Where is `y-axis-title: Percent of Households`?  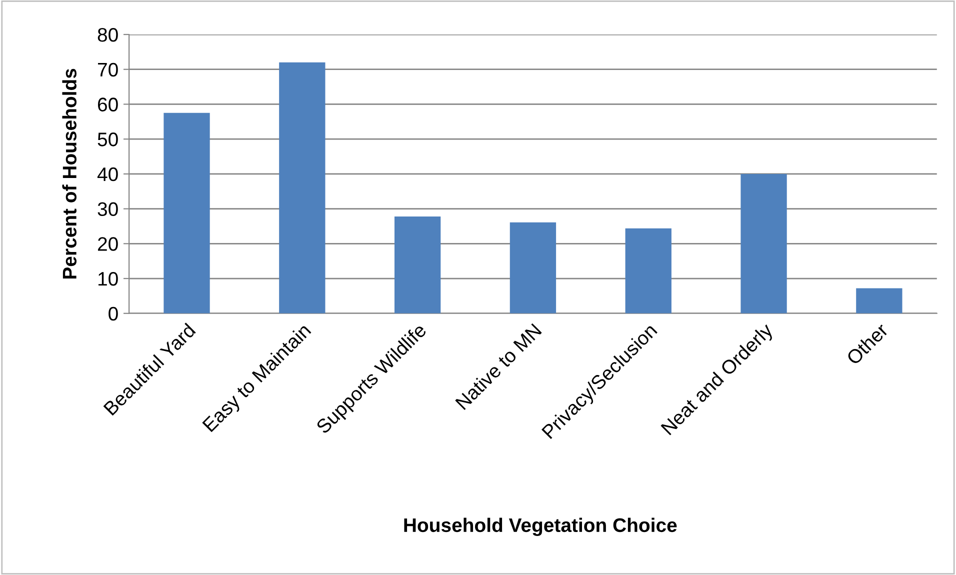
y-axis-title: Percent of Households is located at coordinates (69, 173).